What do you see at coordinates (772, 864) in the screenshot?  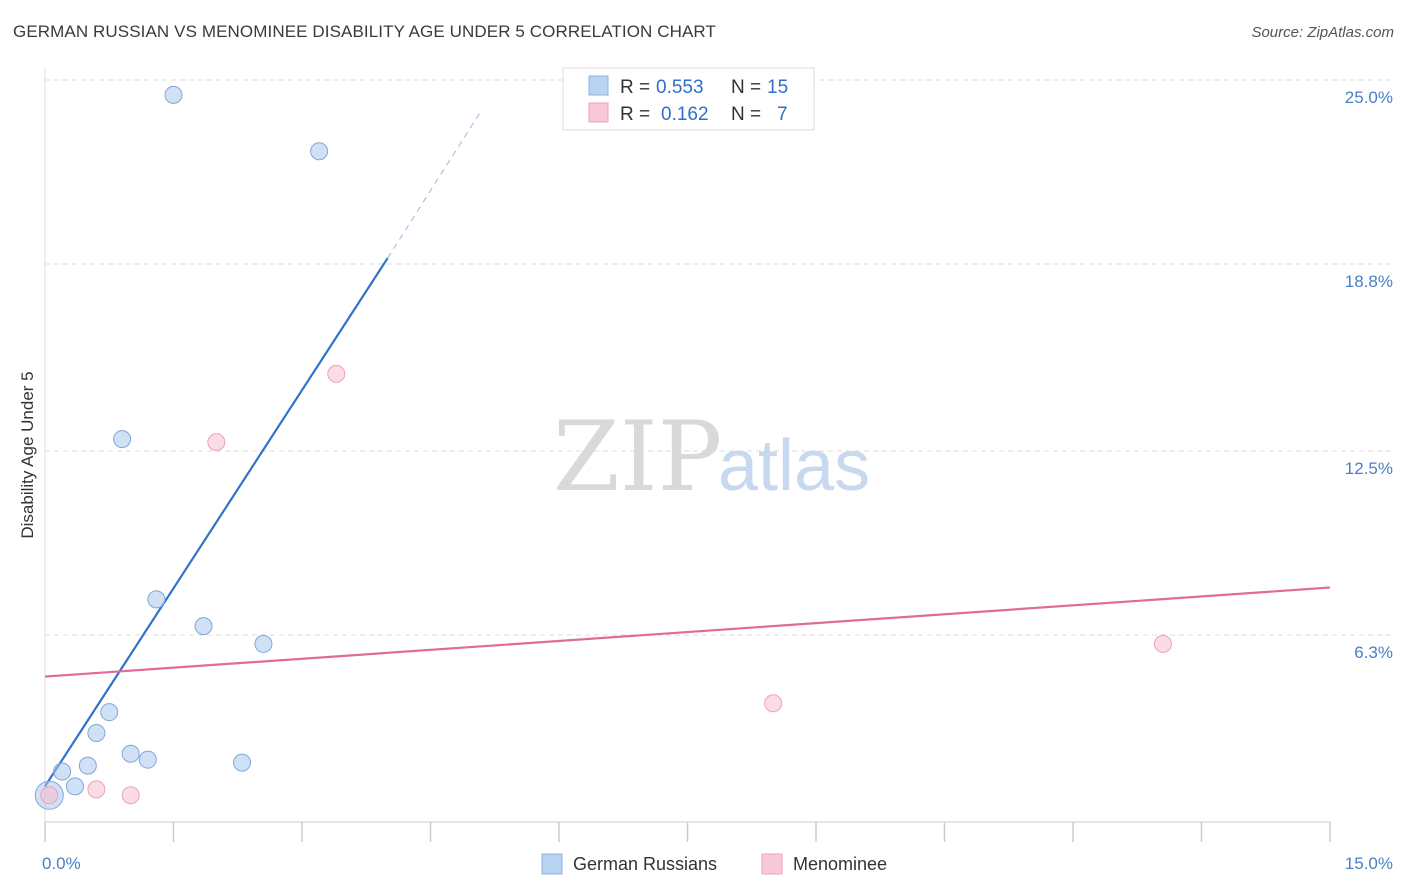 I see `bottom-legend-swatch-menominee` at bounding box center [772, 864].